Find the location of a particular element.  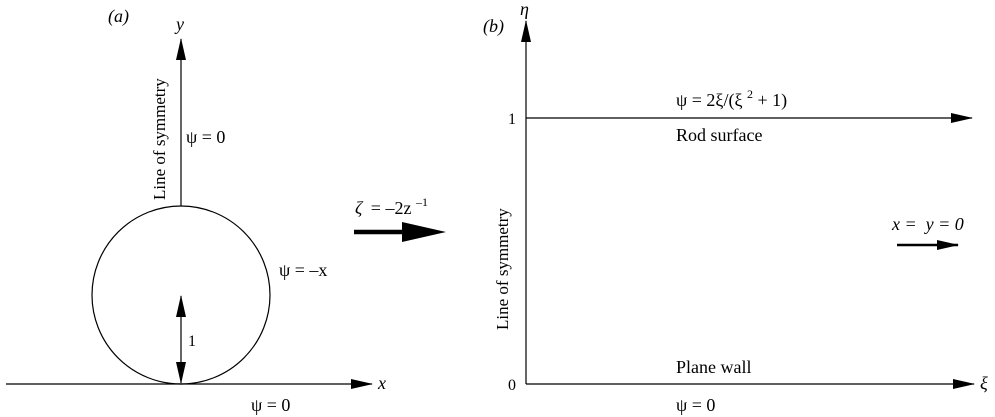

symmetry-label-b: Line of symmetry is located at coordinates (502, 269).